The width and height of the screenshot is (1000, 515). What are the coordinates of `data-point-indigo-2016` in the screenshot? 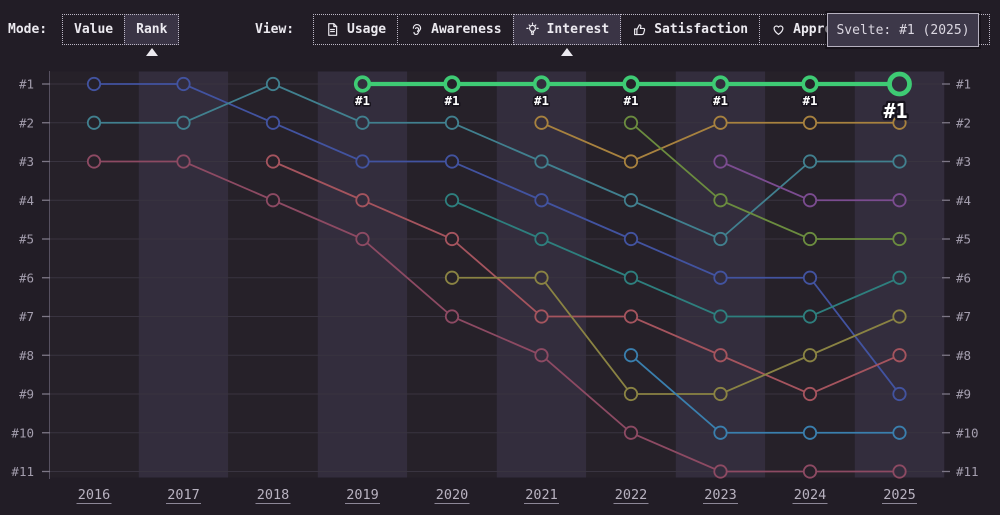 It's located at (94, 84).